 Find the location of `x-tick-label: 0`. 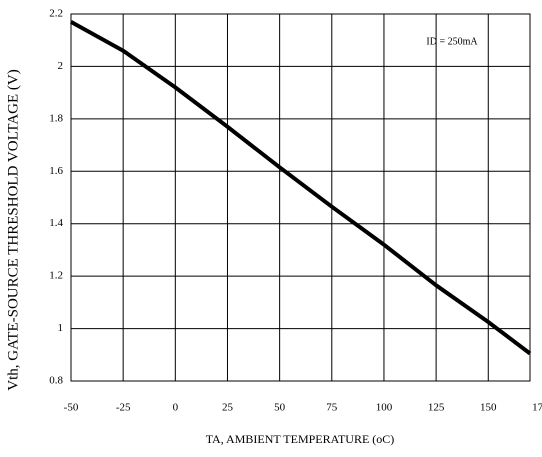

x-tick-label: 0 is located at coordinates (176, 408).